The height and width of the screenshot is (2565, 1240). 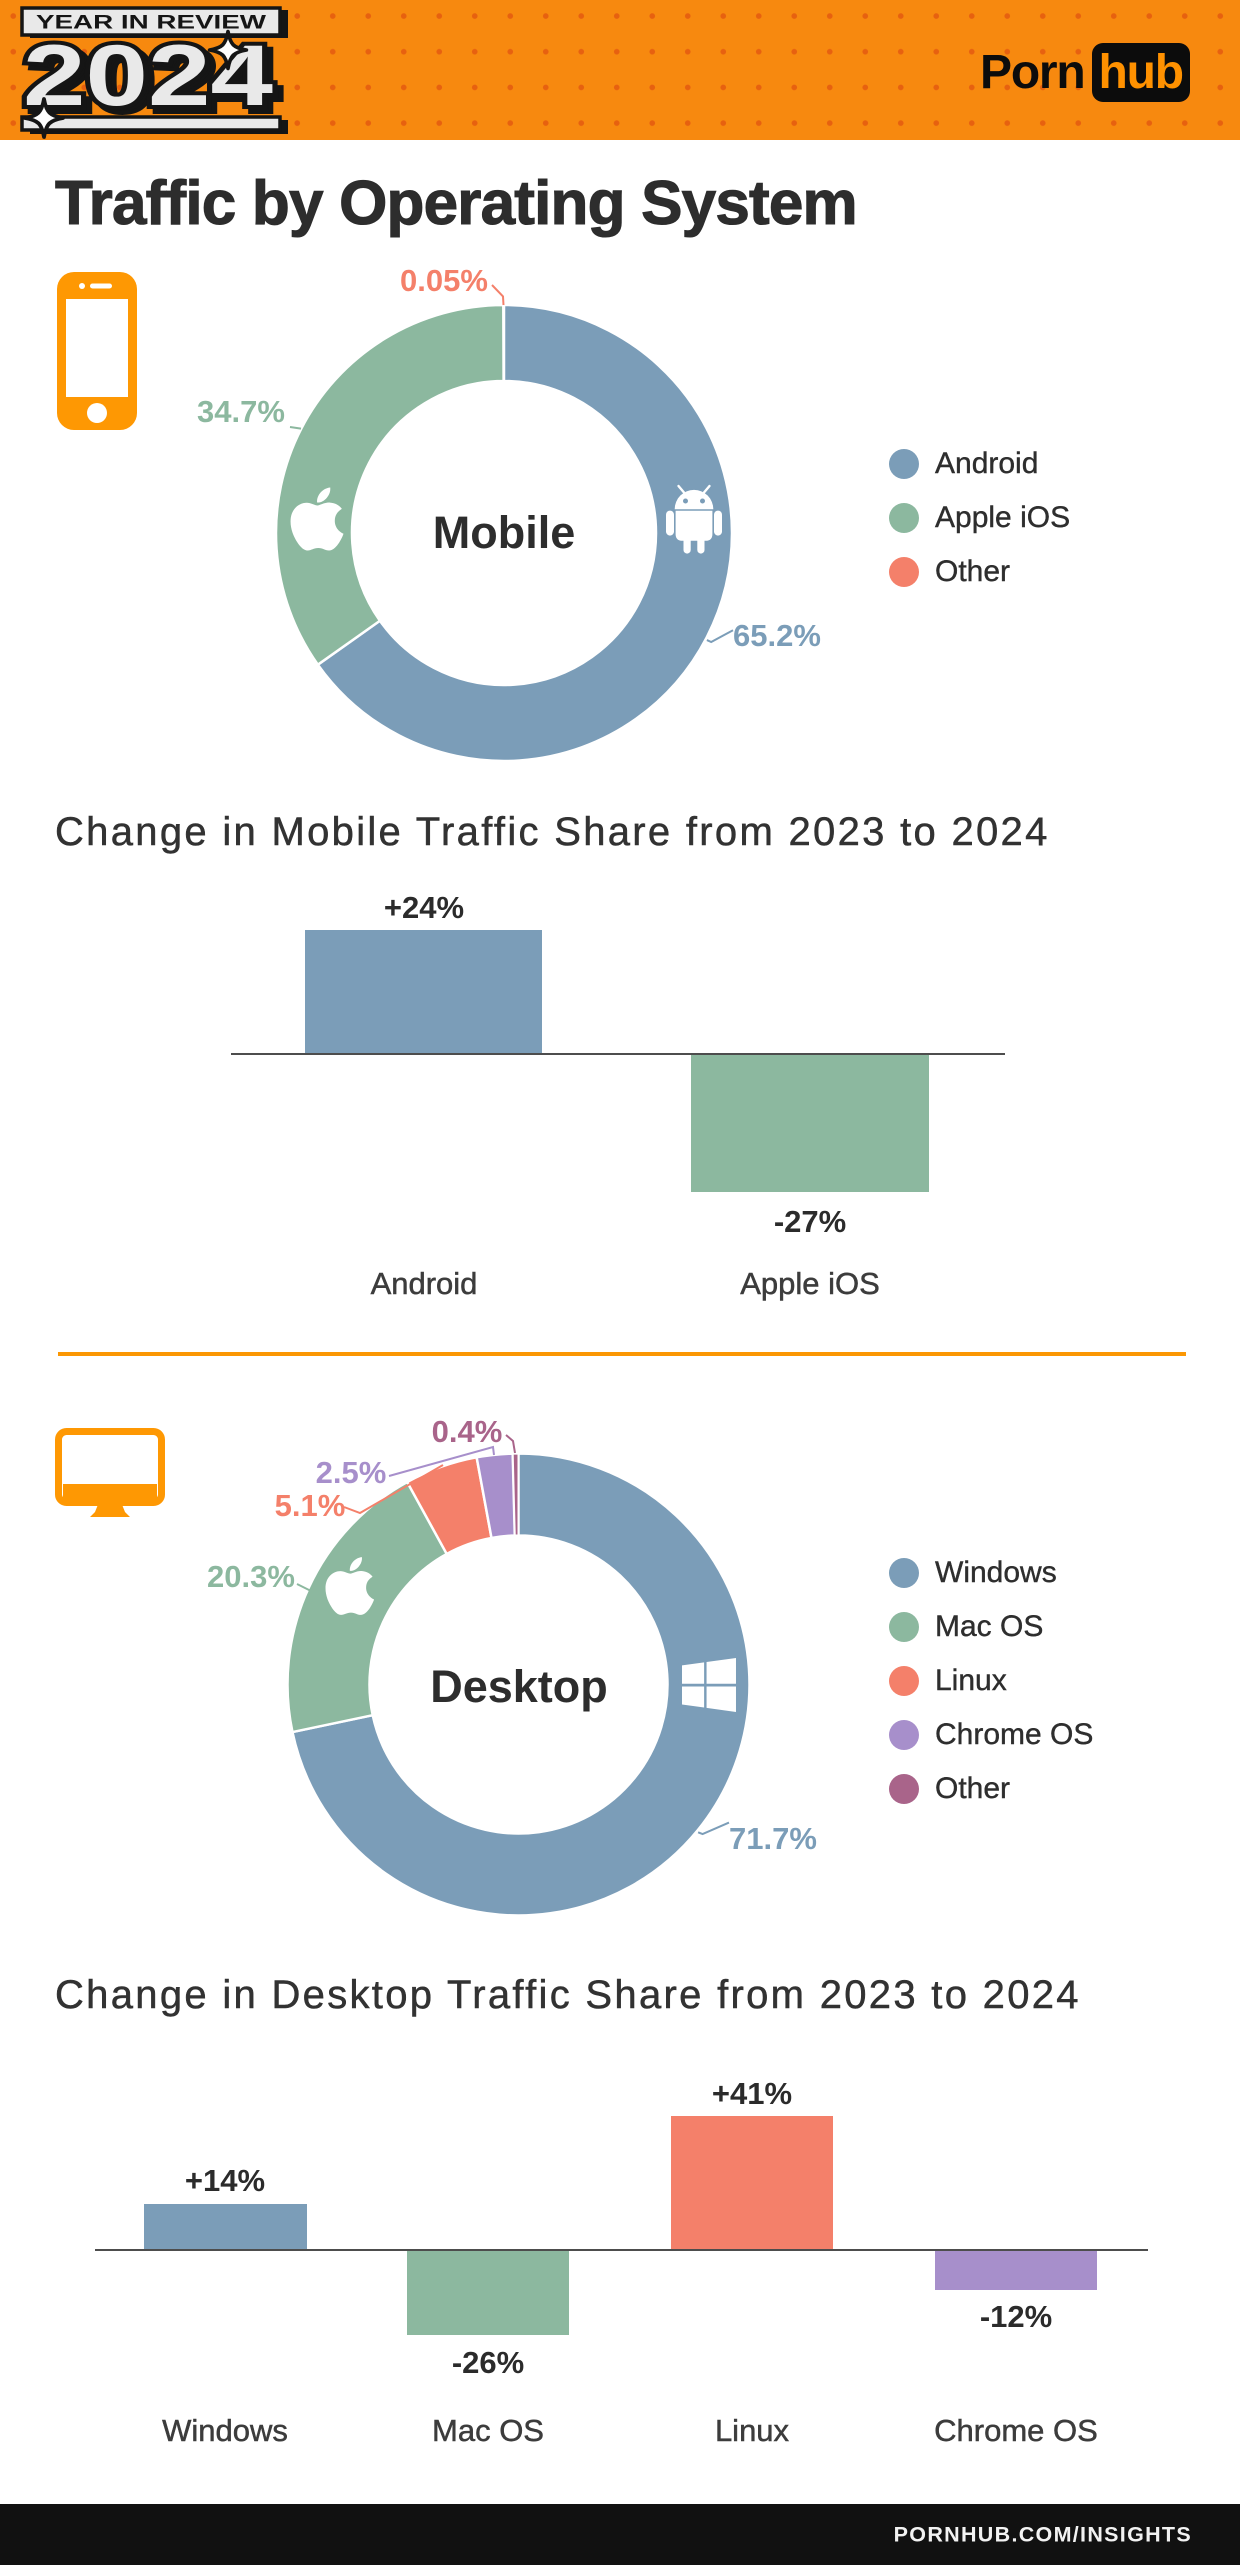 What do you see at coordinates (777, 635) in the screenshot?
I see `svg-text: 65.2%` at bounding box center [777, 635].